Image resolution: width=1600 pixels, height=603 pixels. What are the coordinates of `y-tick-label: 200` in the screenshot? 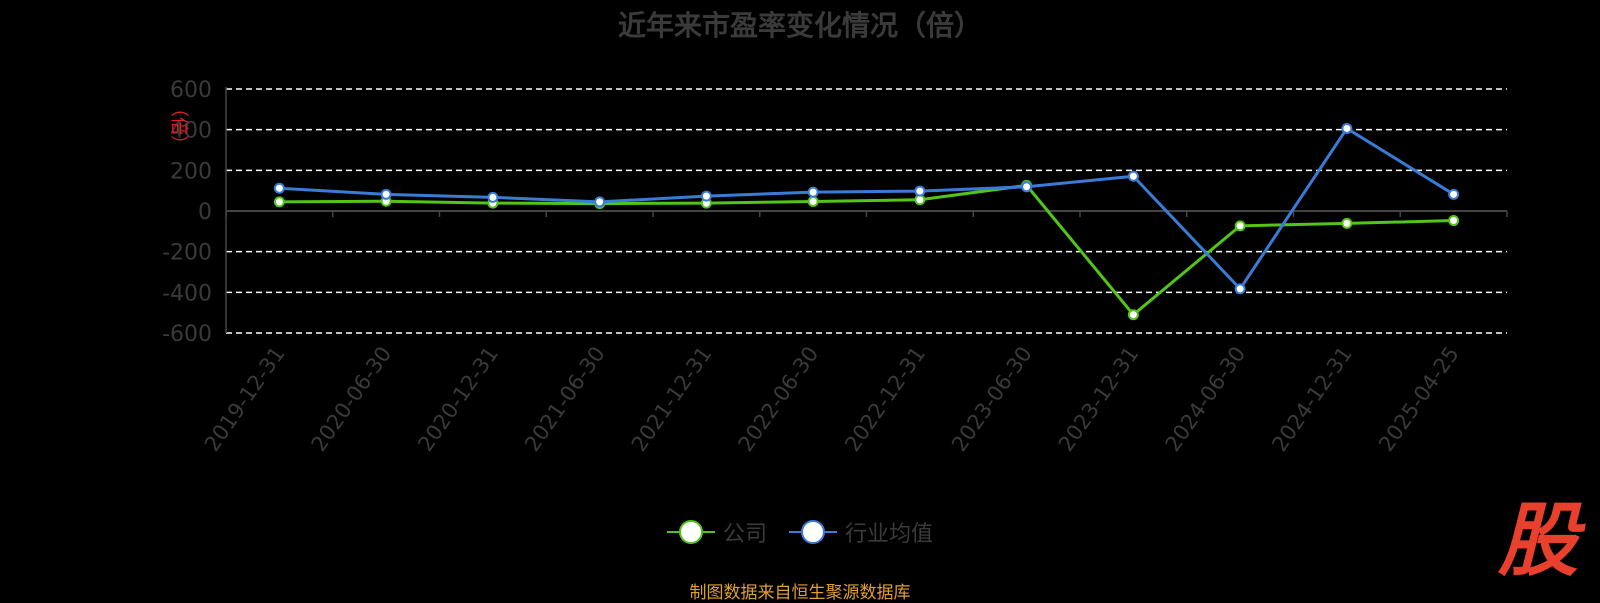 It's located at (191, 171).